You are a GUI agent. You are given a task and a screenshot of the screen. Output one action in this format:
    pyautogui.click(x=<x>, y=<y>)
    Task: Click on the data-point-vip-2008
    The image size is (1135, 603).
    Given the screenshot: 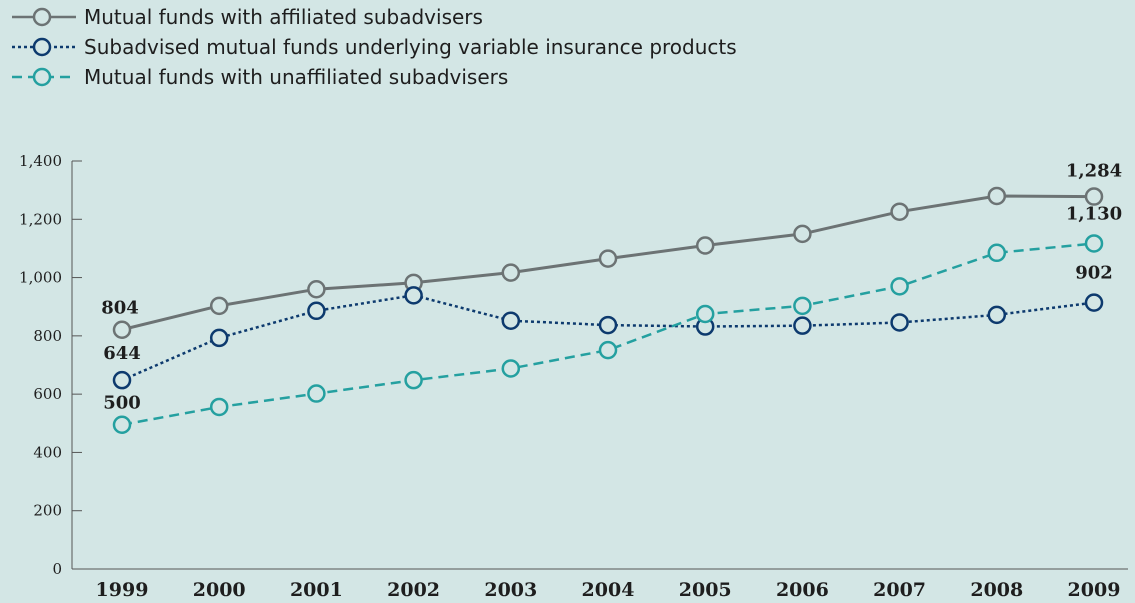 What is the action you would take?
    pyautogui.click(x=997, y=315)
    